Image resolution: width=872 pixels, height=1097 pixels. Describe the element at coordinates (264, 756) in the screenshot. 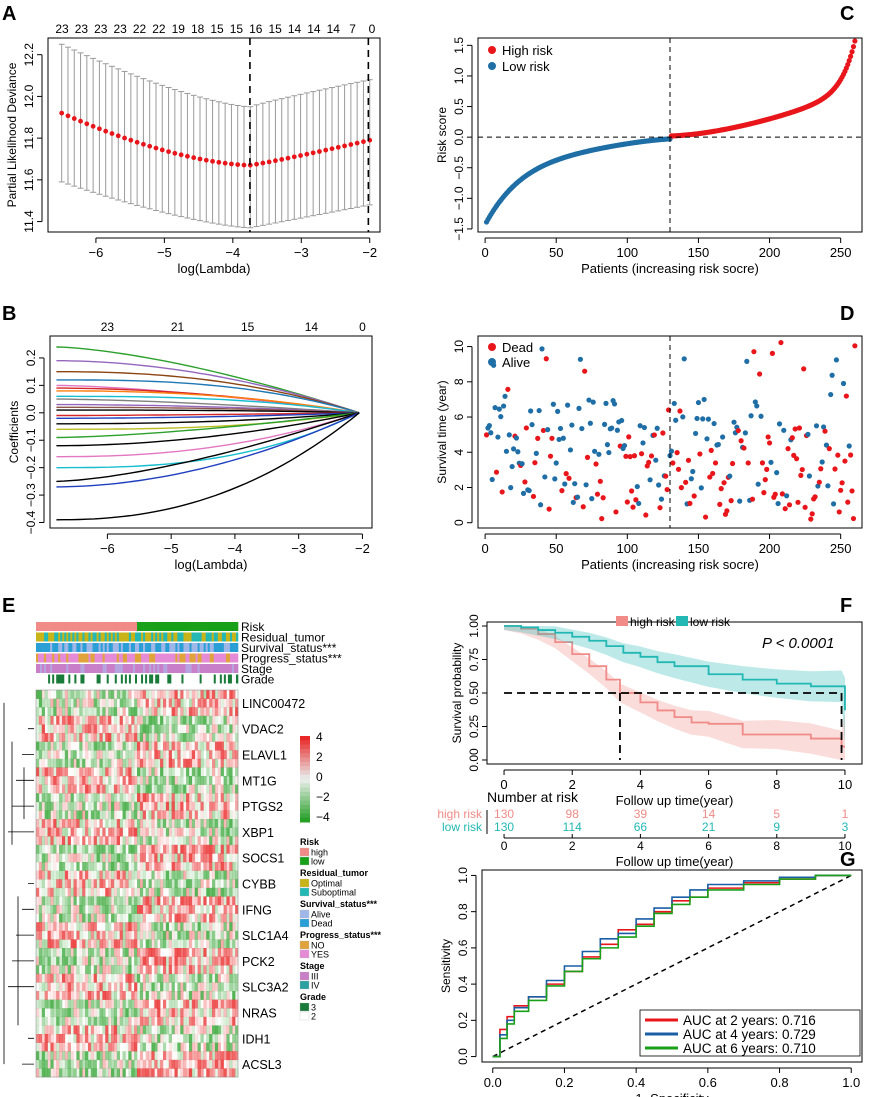

I see `gene-label: ELAVL1` at that location.